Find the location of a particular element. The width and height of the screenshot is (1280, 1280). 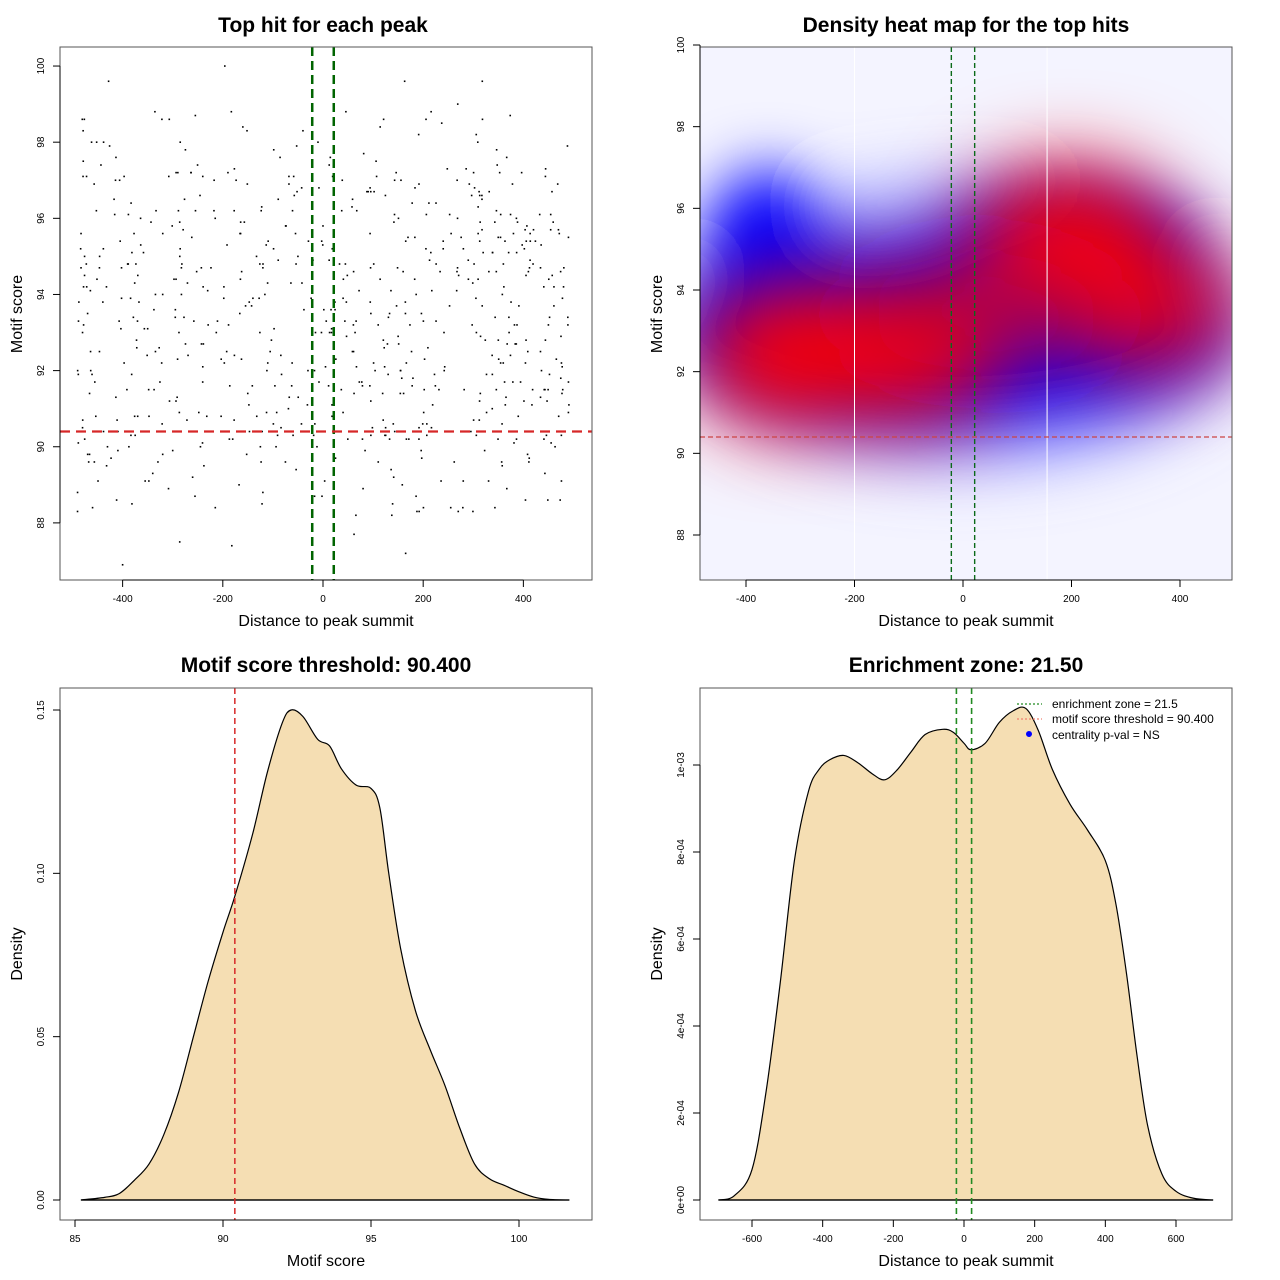

y-tick-label: 94 is located at coordinates (41, 294).